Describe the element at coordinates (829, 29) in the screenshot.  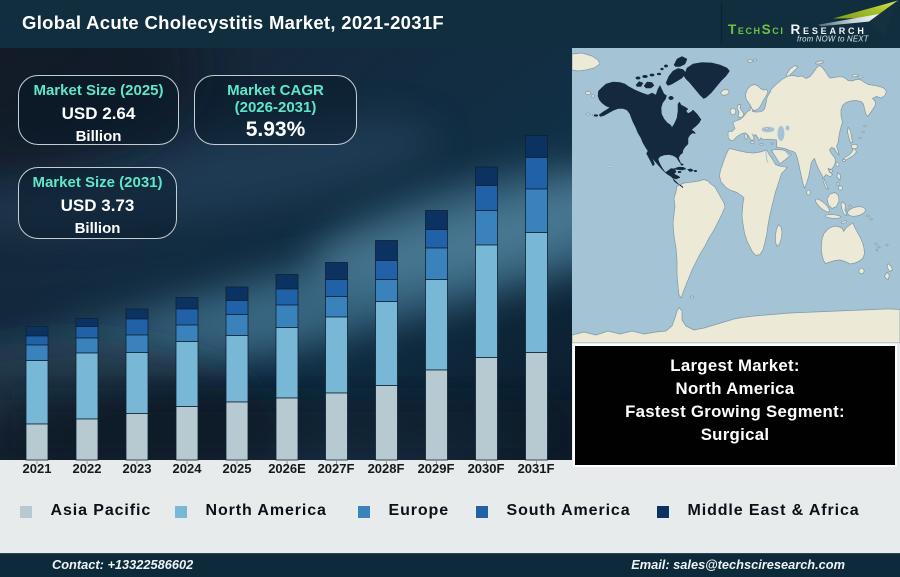
I see `svg-text: Research` at that location.